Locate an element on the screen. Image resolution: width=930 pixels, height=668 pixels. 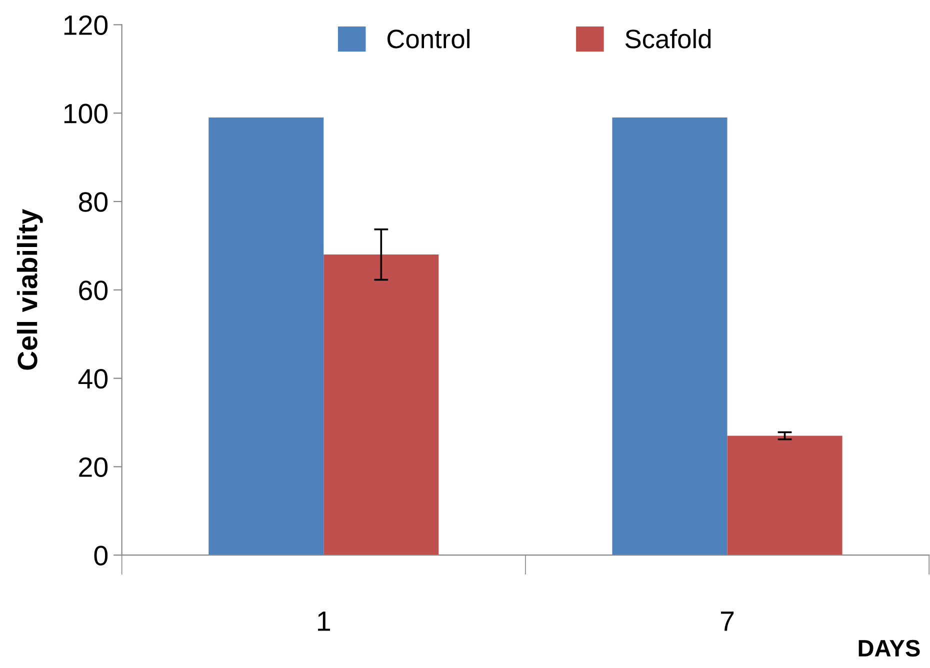
legend-label: Control is located at coordinates (428, 38).